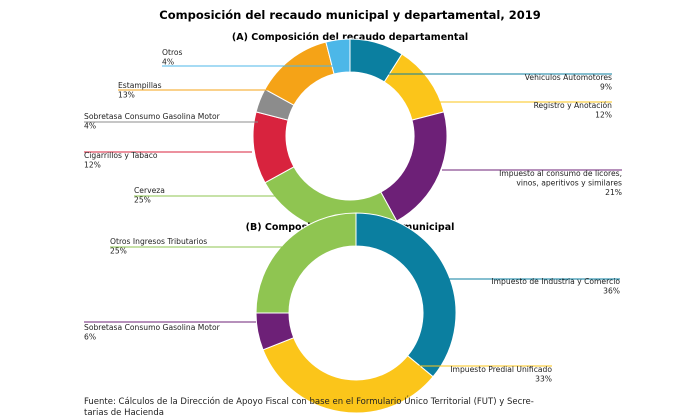 The width and height of the screenshot is (700, 420). What do you see at coordinates (124, 413) in the screenshot?
I see `source-note-line-2: tarias de Hacienda` at bounding box center [124, 413].